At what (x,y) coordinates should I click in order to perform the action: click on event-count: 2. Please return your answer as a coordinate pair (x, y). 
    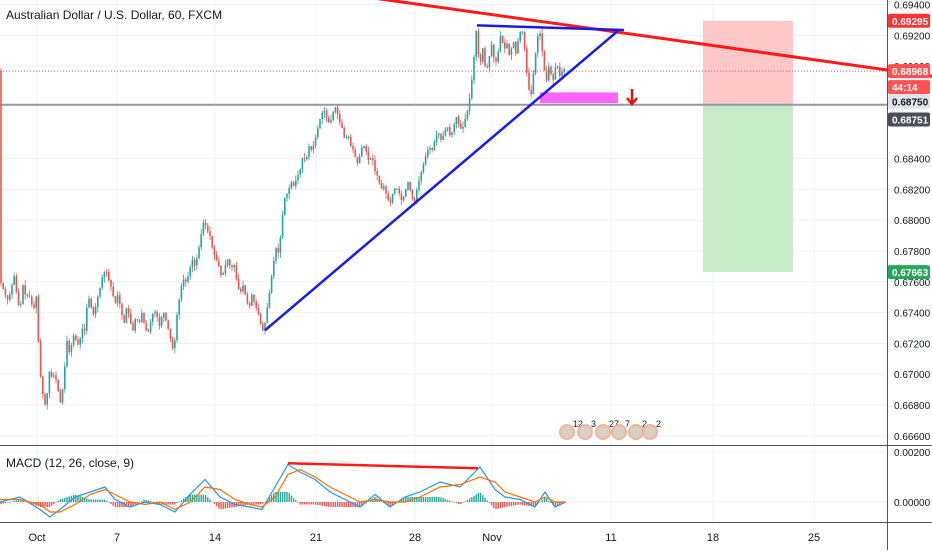
    Looking at the image, I should click on (644, 424).